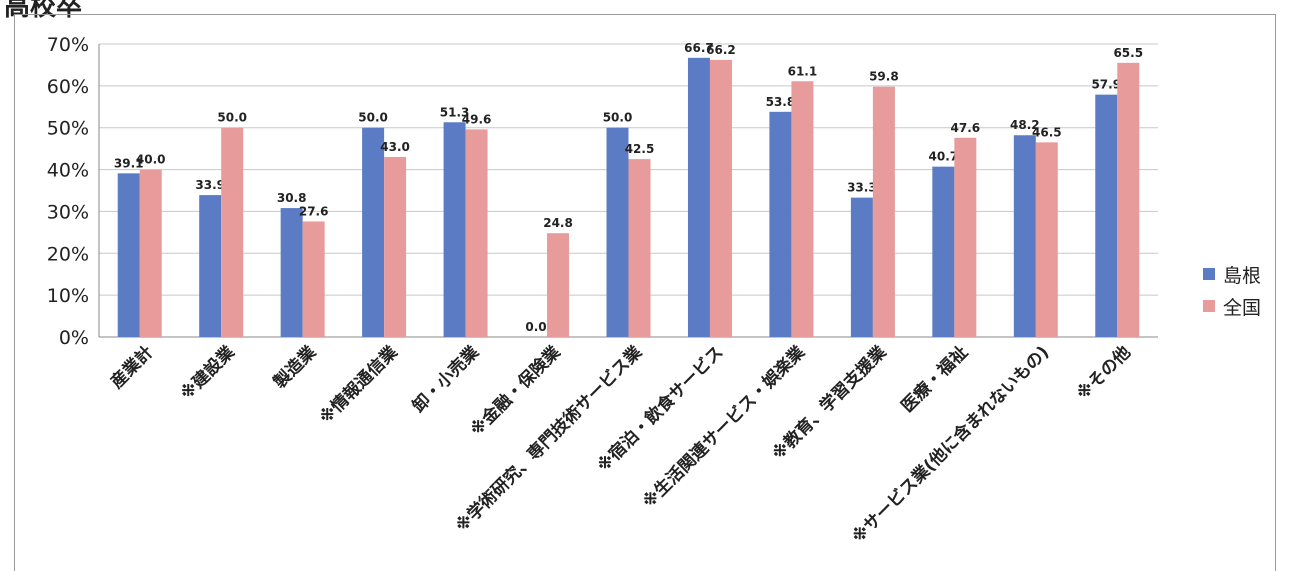 The width and height of the screenshot is (1290, 571). What do you see at coordinates (68, 171) in the screenshot?
I see `y-tick-label: 40%` at bounding box center [68, 171].